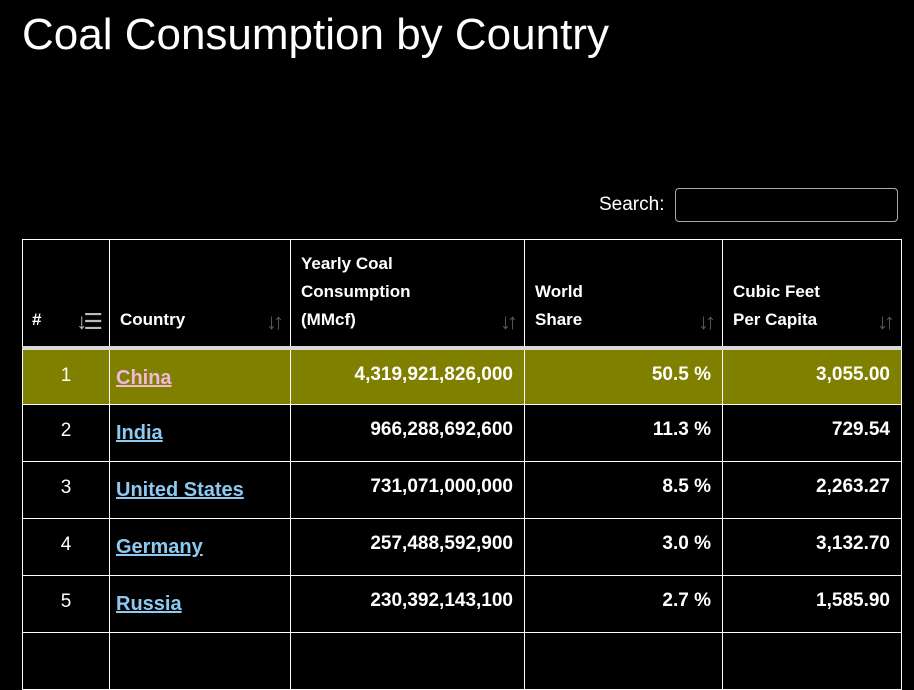 This screenshot has height=690, width=914. Describe the element at coordinates (89, 321) in the screenshot. I see `sort-ascending-icon: ↓☰` at that location.